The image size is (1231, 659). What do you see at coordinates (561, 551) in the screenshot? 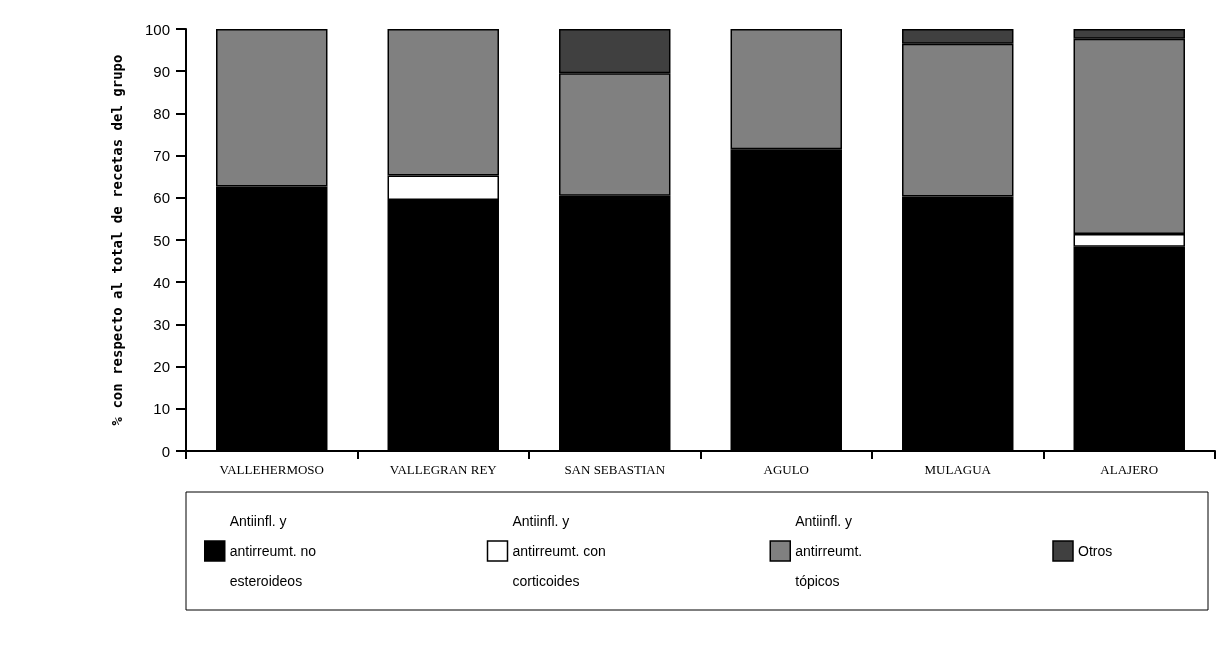
I see `legend-label: Antiinfl. y antirreumt. con corticoides` at bounding box center [561, 551].